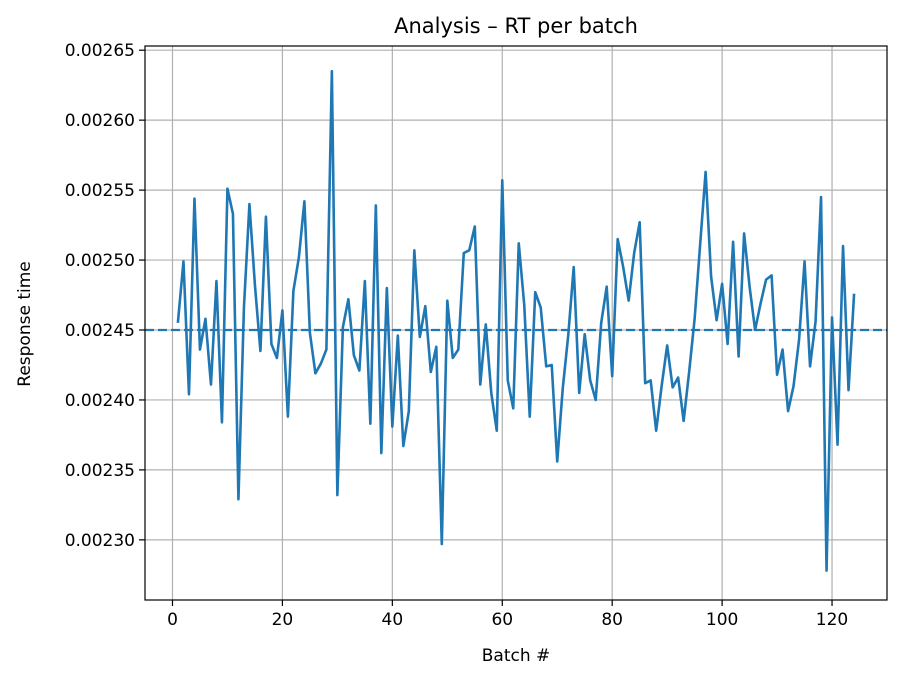 This screenshot has height=682, width=903. What do you see at coordinates (393, 620) in the screenshot?
I see `x-tick-label: 40` at bounding box center [393, 620].